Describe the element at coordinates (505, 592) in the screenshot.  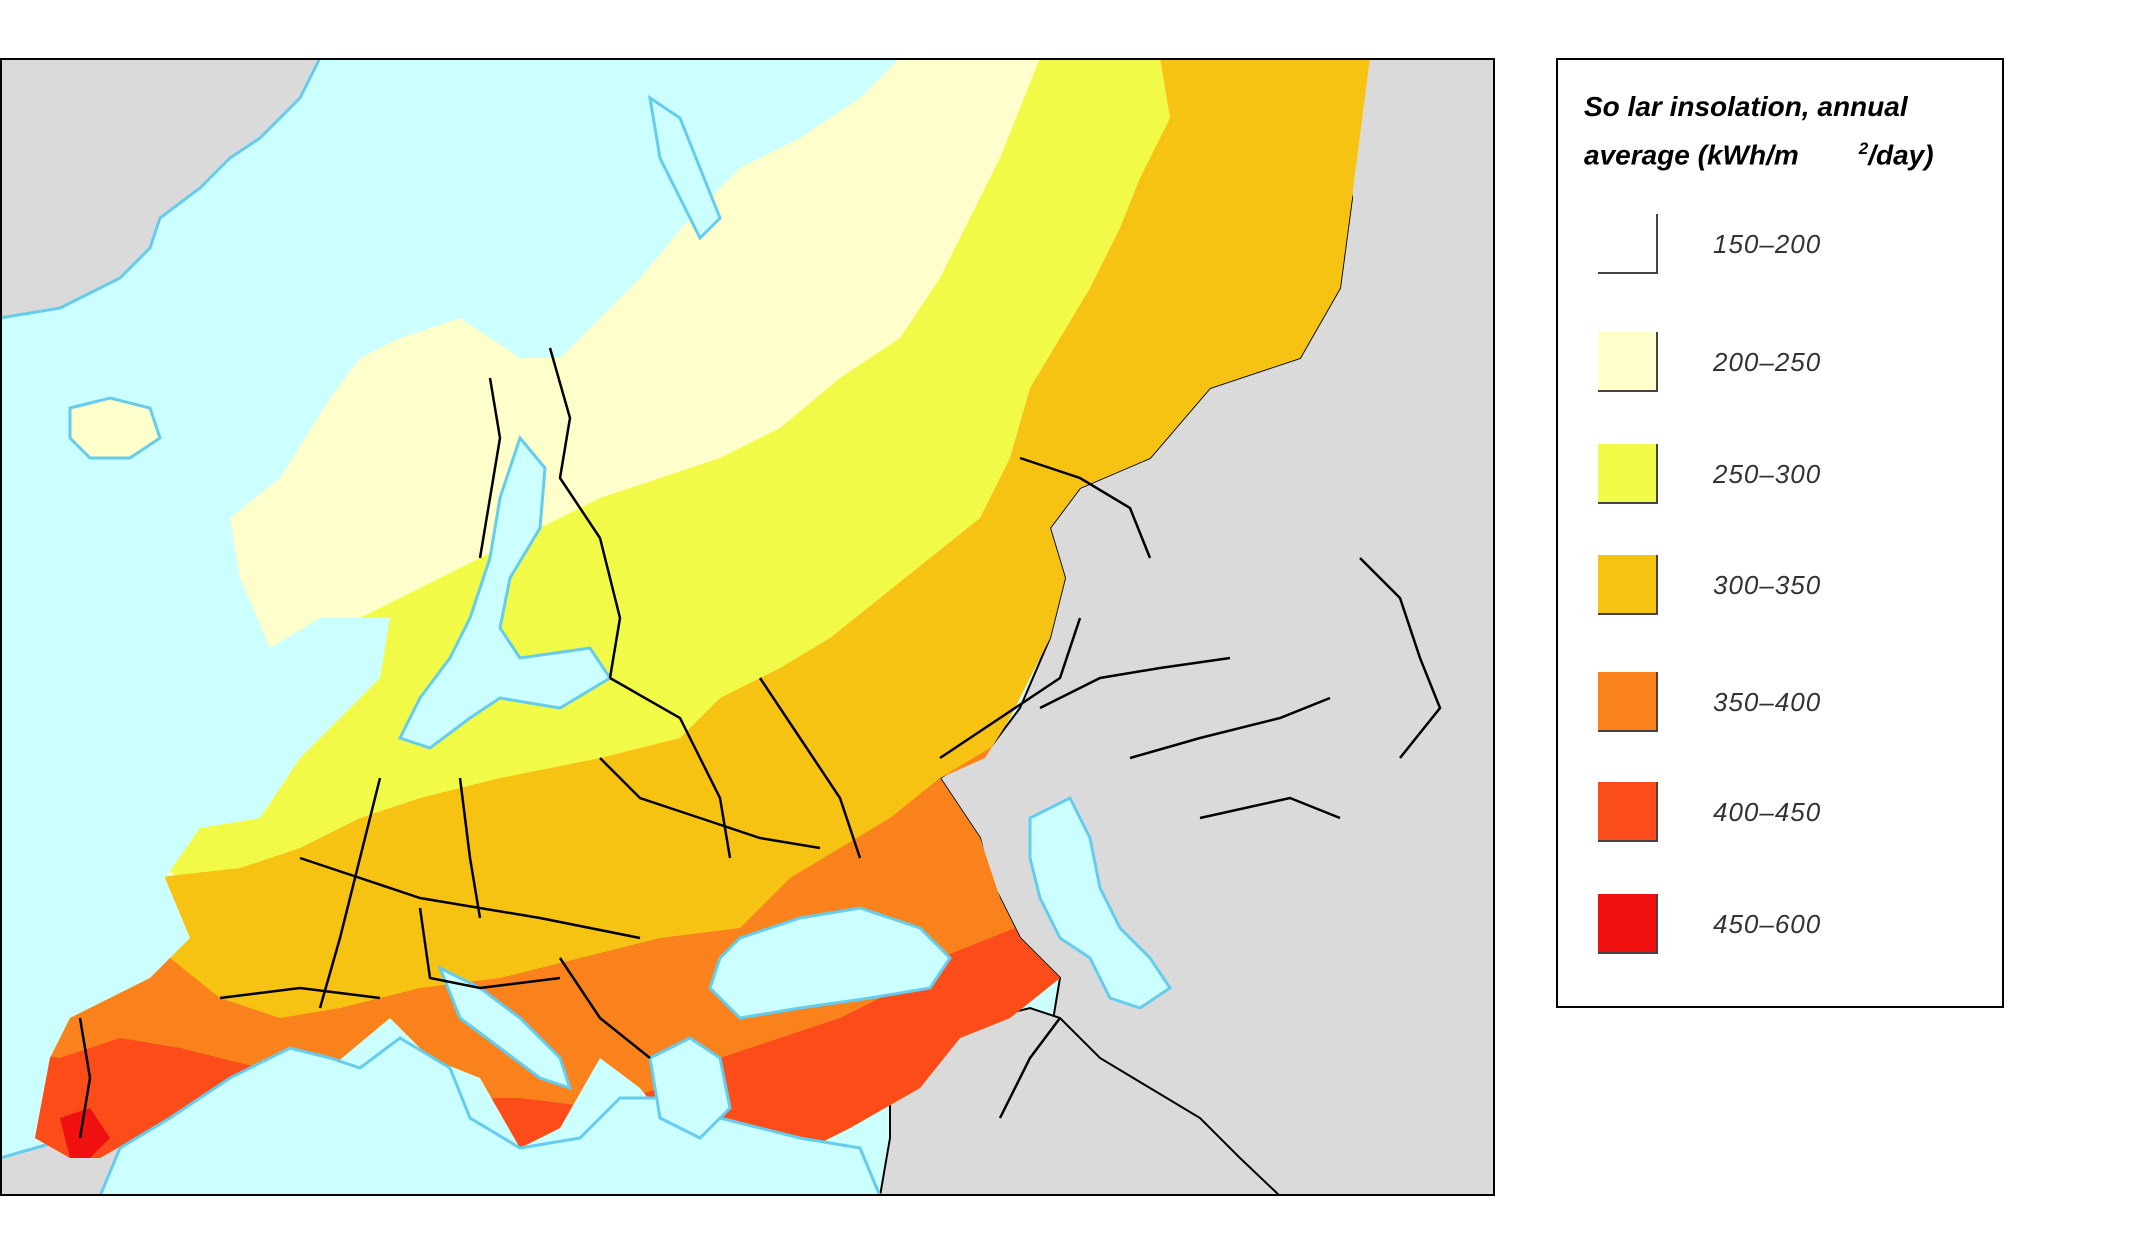
I see `baltic-sea` at that location.